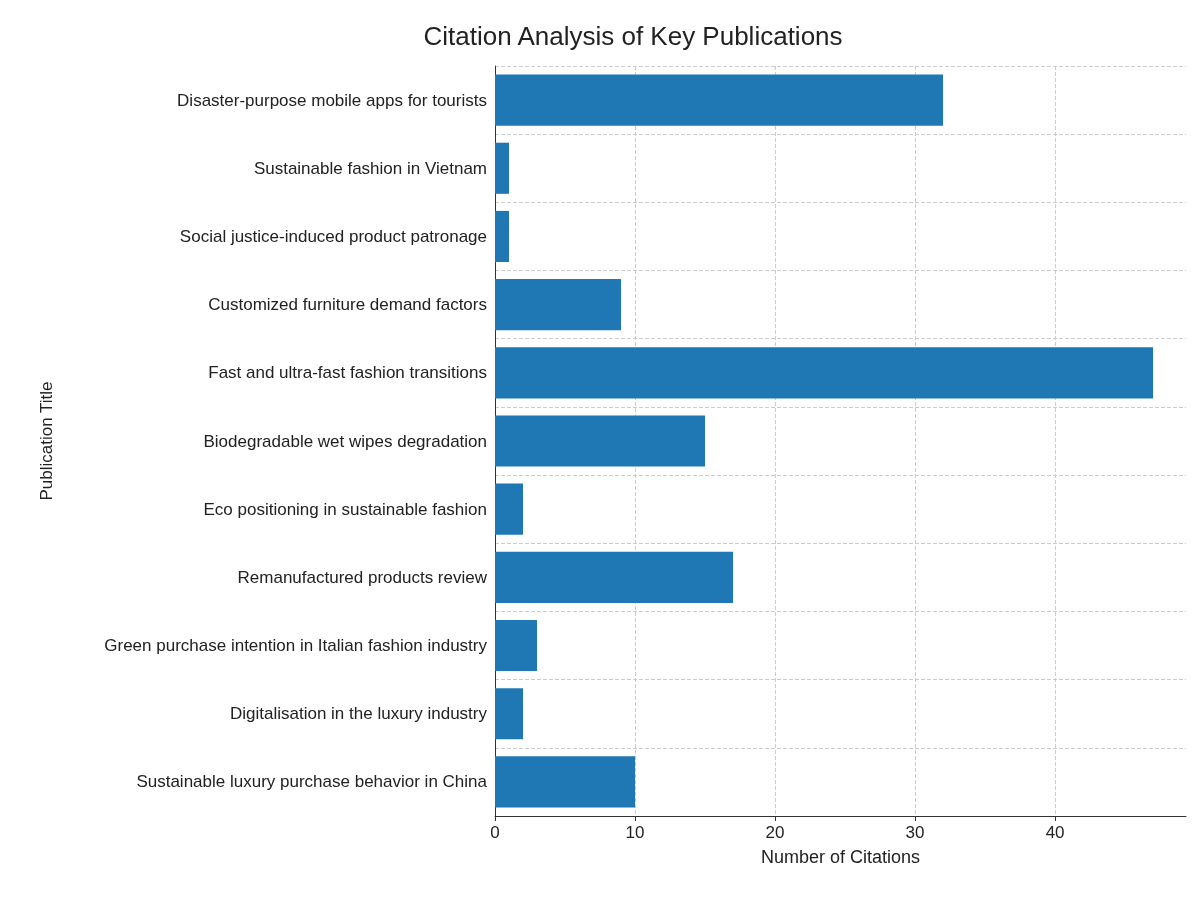 The width and height of the screenshot is (1198, 900). Describe the element at coordinates (332, 100) in the screenshot. I see `y-tick-label: Disaster-purpose mobile apps for tourists` at that location.